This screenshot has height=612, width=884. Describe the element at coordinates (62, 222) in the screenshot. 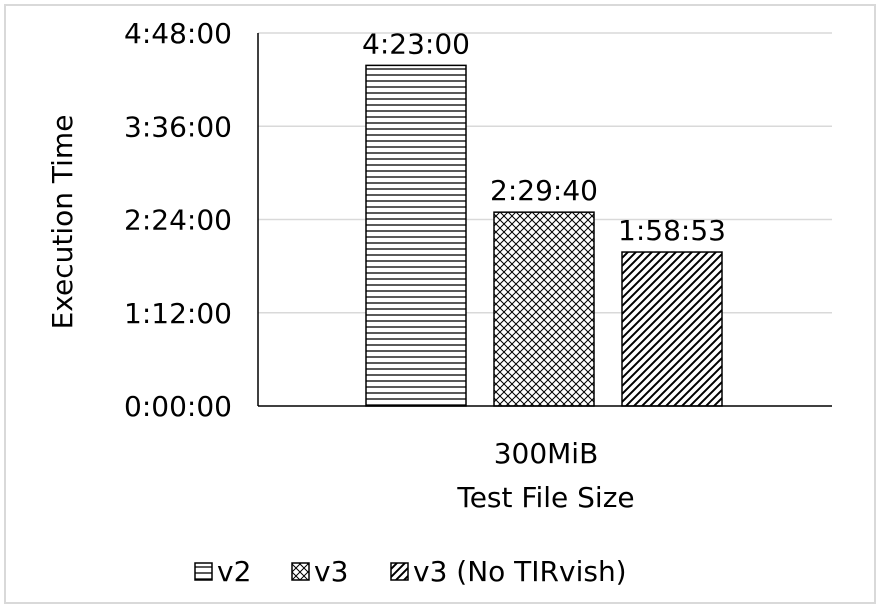

I see `y-axis-title: Execution Time` at that location.